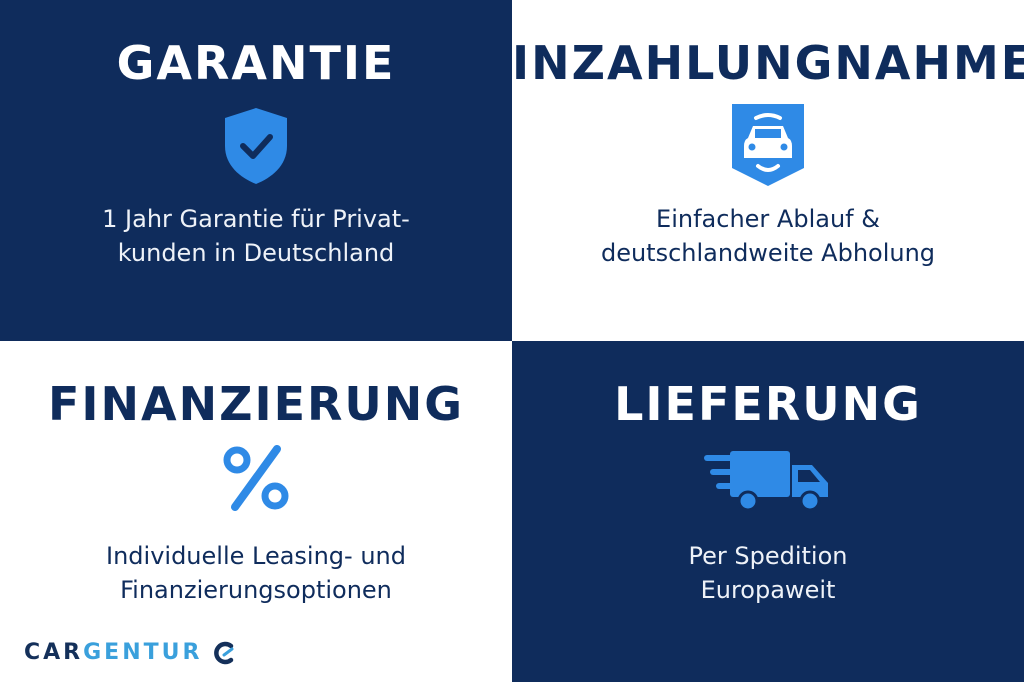 Image resolution: width=1024 pixels, height=682 pixels. What do you see at coordinates (256, 590) in the screenshot?
I see `description-line: Finanzierungsoptionen` at bounding box center [256, 590].